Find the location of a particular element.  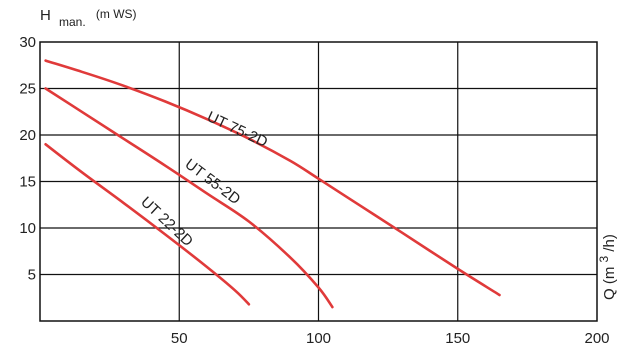

y-axis-title-unit: (m WS) is located at coordinates (116, 14).